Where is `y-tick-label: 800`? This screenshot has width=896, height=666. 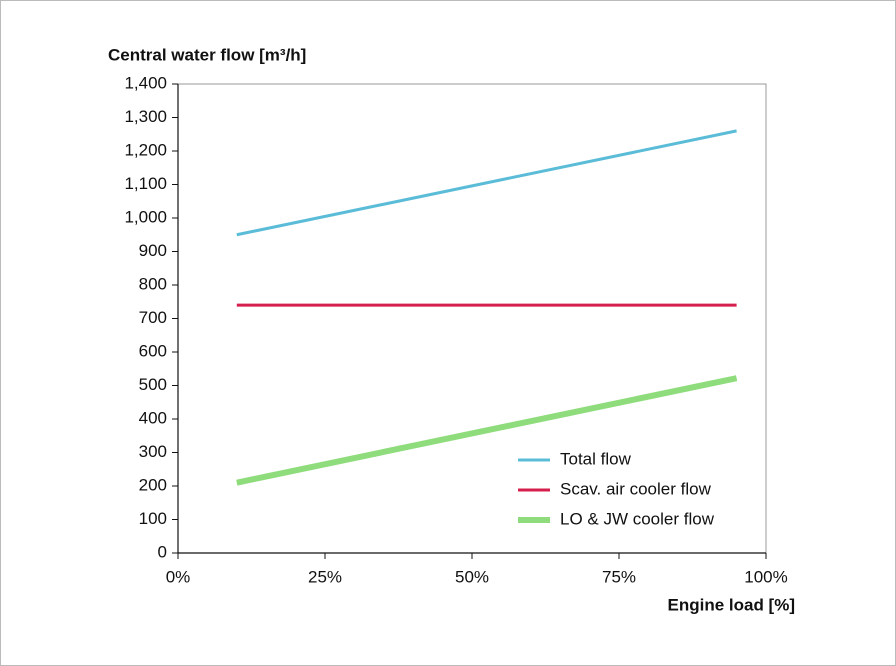
y-tick-label: 800 is located at coordinates (153, 283).